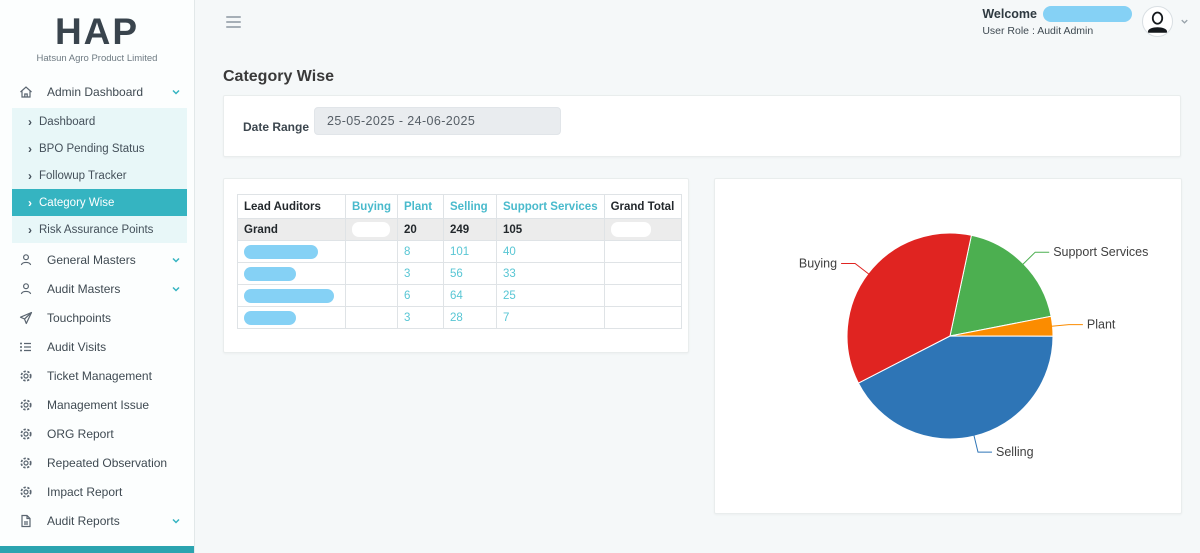 Image resolution: width=1200 pixels, height=553 pixels. Describe the element at coordinates (99, 121) in the screenshot. I see `sidebar-item-dashboard: › Dashboard` at that location.